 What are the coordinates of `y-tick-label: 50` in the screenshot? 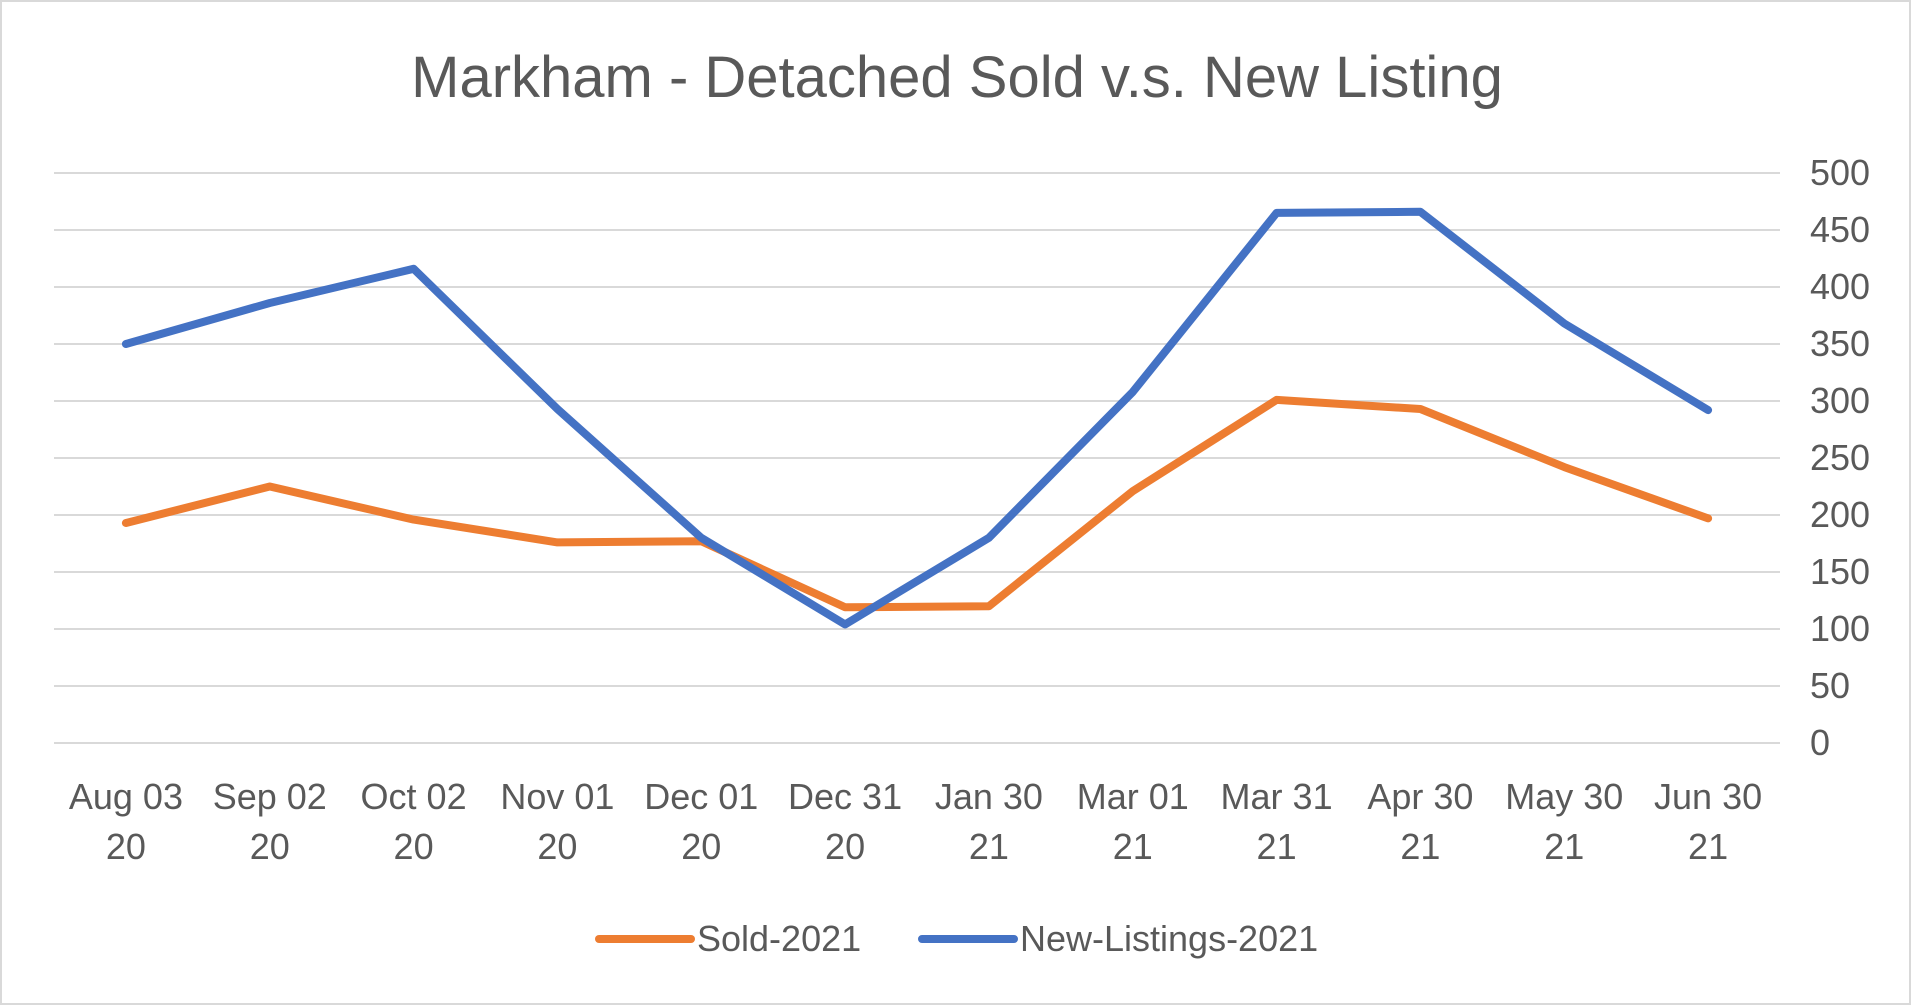 It's located at (1830, 685).